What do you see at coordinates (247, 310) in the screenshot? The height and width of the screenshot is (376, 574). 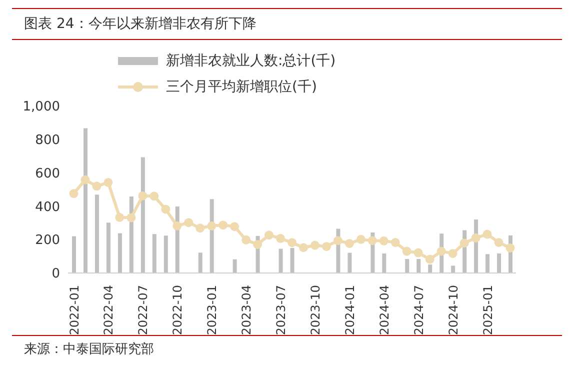 I see `x-tick-label: 2023-04` at bounding box center [247, 310].